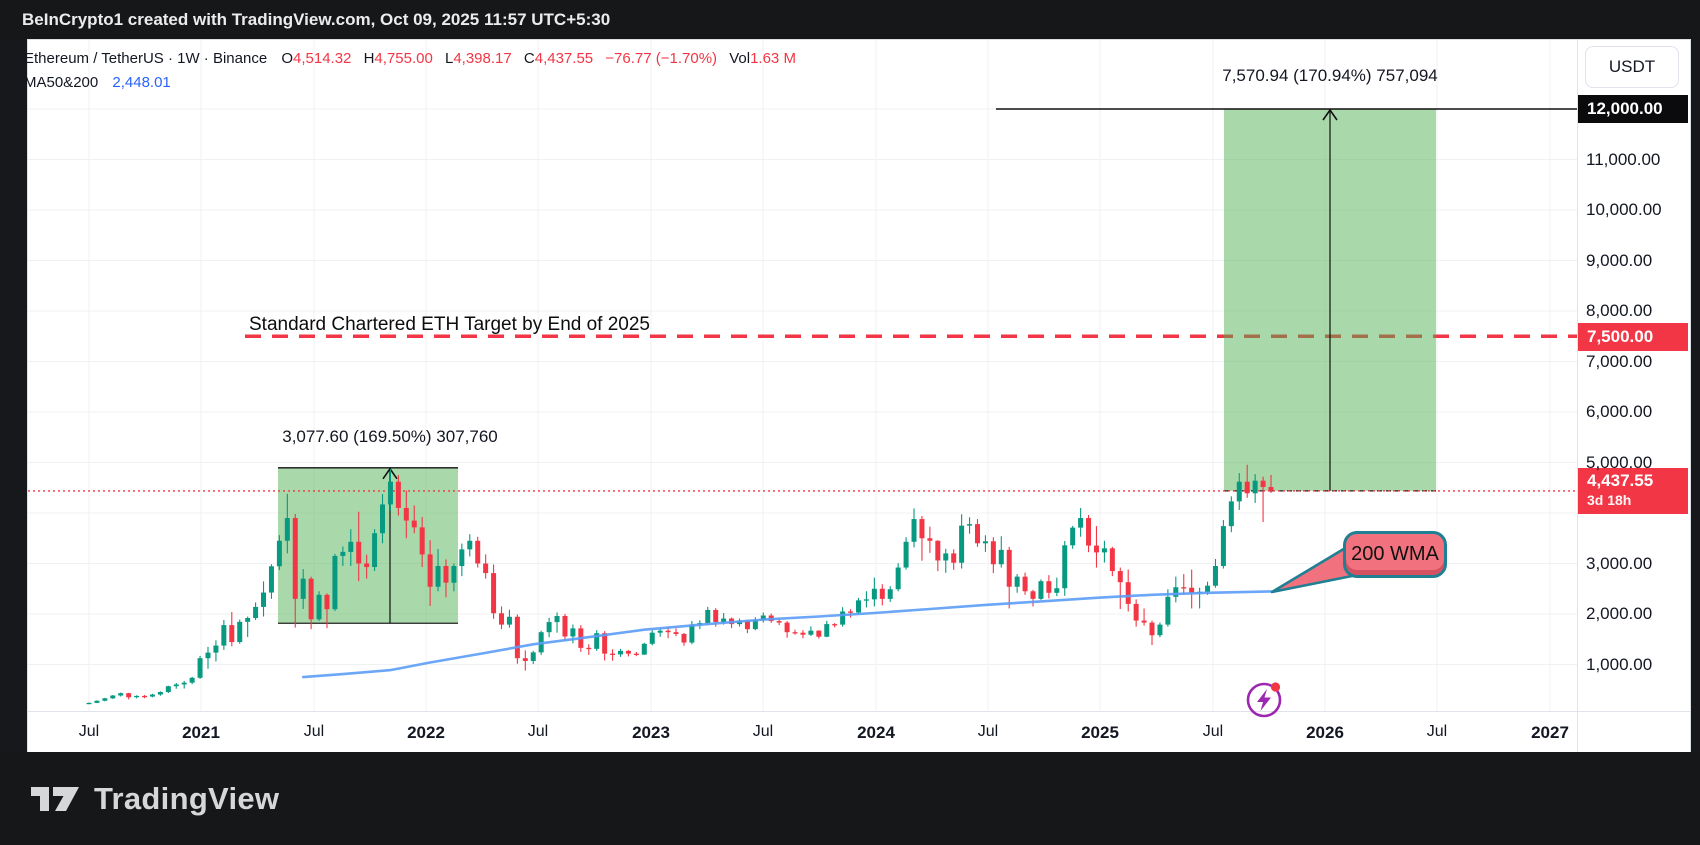 The width and height of the screenshot is (1700, 845). I want to click on time-axis-label: 2026, so click(1325, 732).